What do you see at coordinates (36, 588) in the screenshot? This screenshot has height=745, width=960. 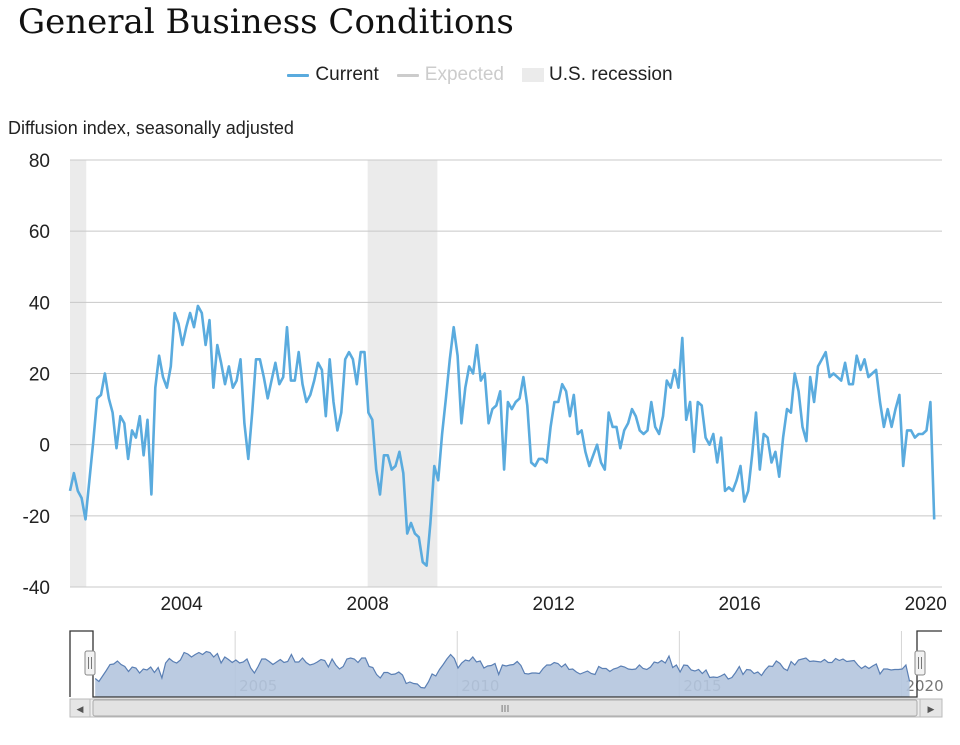 I see `y-tick-label: -40` at bounding box center [36, 588].